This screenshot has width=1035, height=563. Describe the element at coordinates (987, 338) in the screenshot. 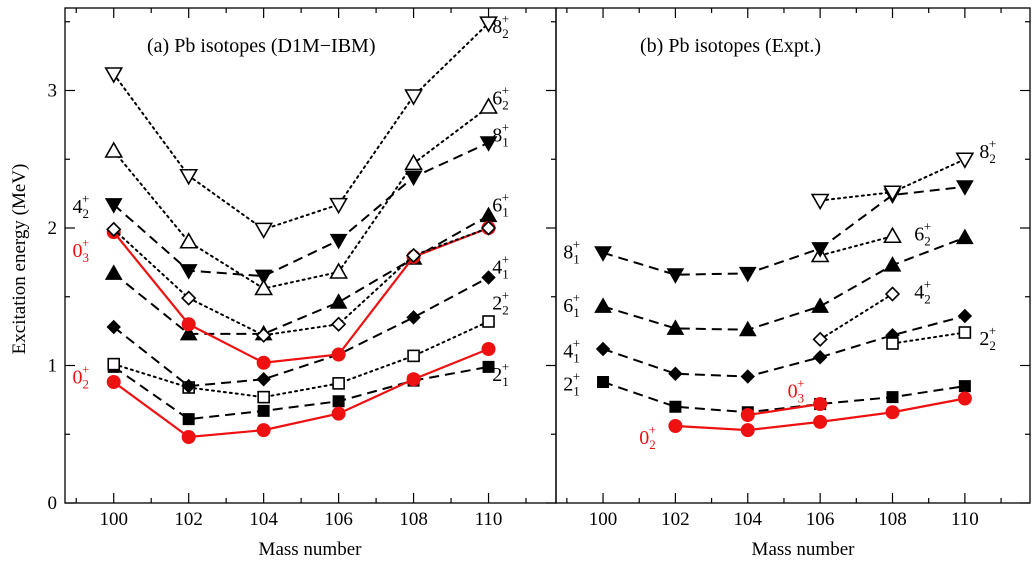

I see `panel-b-state-label: 22+` at that location.